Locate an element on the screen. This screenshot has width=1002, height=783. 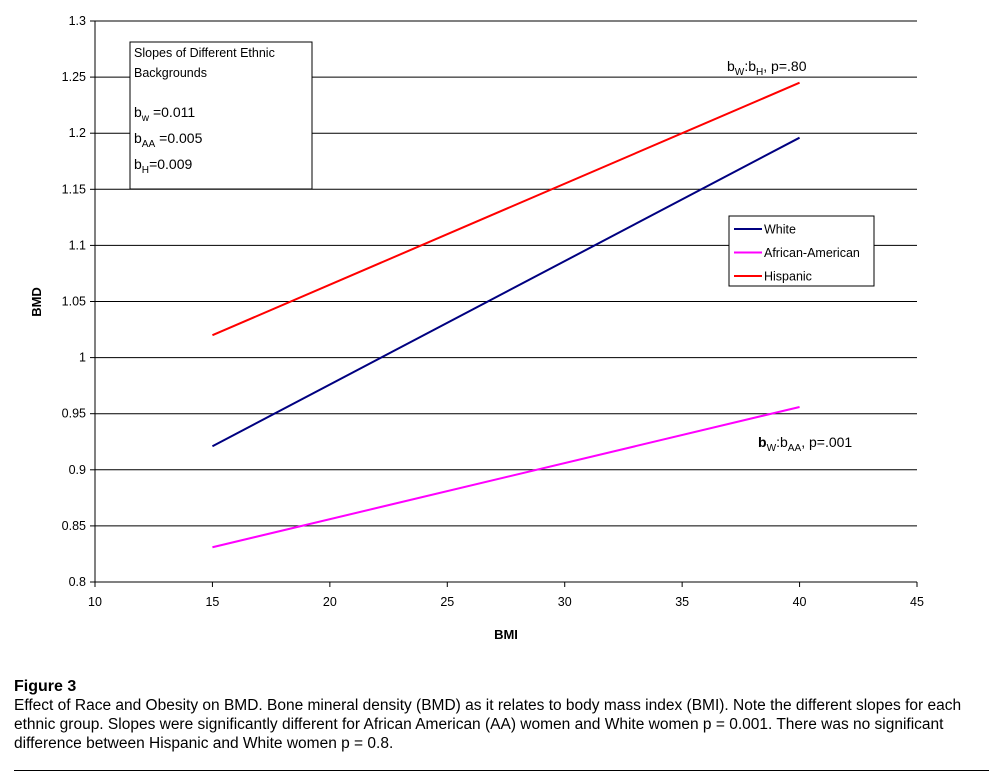
x-axis-label: BMI is located at coordinates (506, 634).